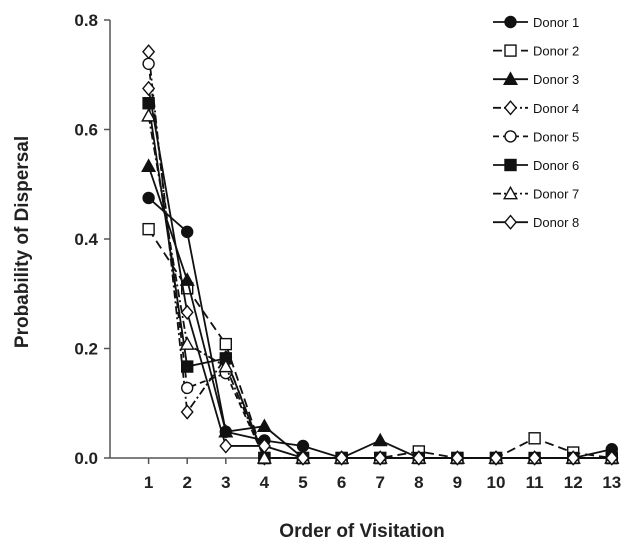 The height and width of the screenshot is (544, 632). Describe the element at coordinates (496, 482) in the screenshot. I see `x-tick-label: 10` at that location.